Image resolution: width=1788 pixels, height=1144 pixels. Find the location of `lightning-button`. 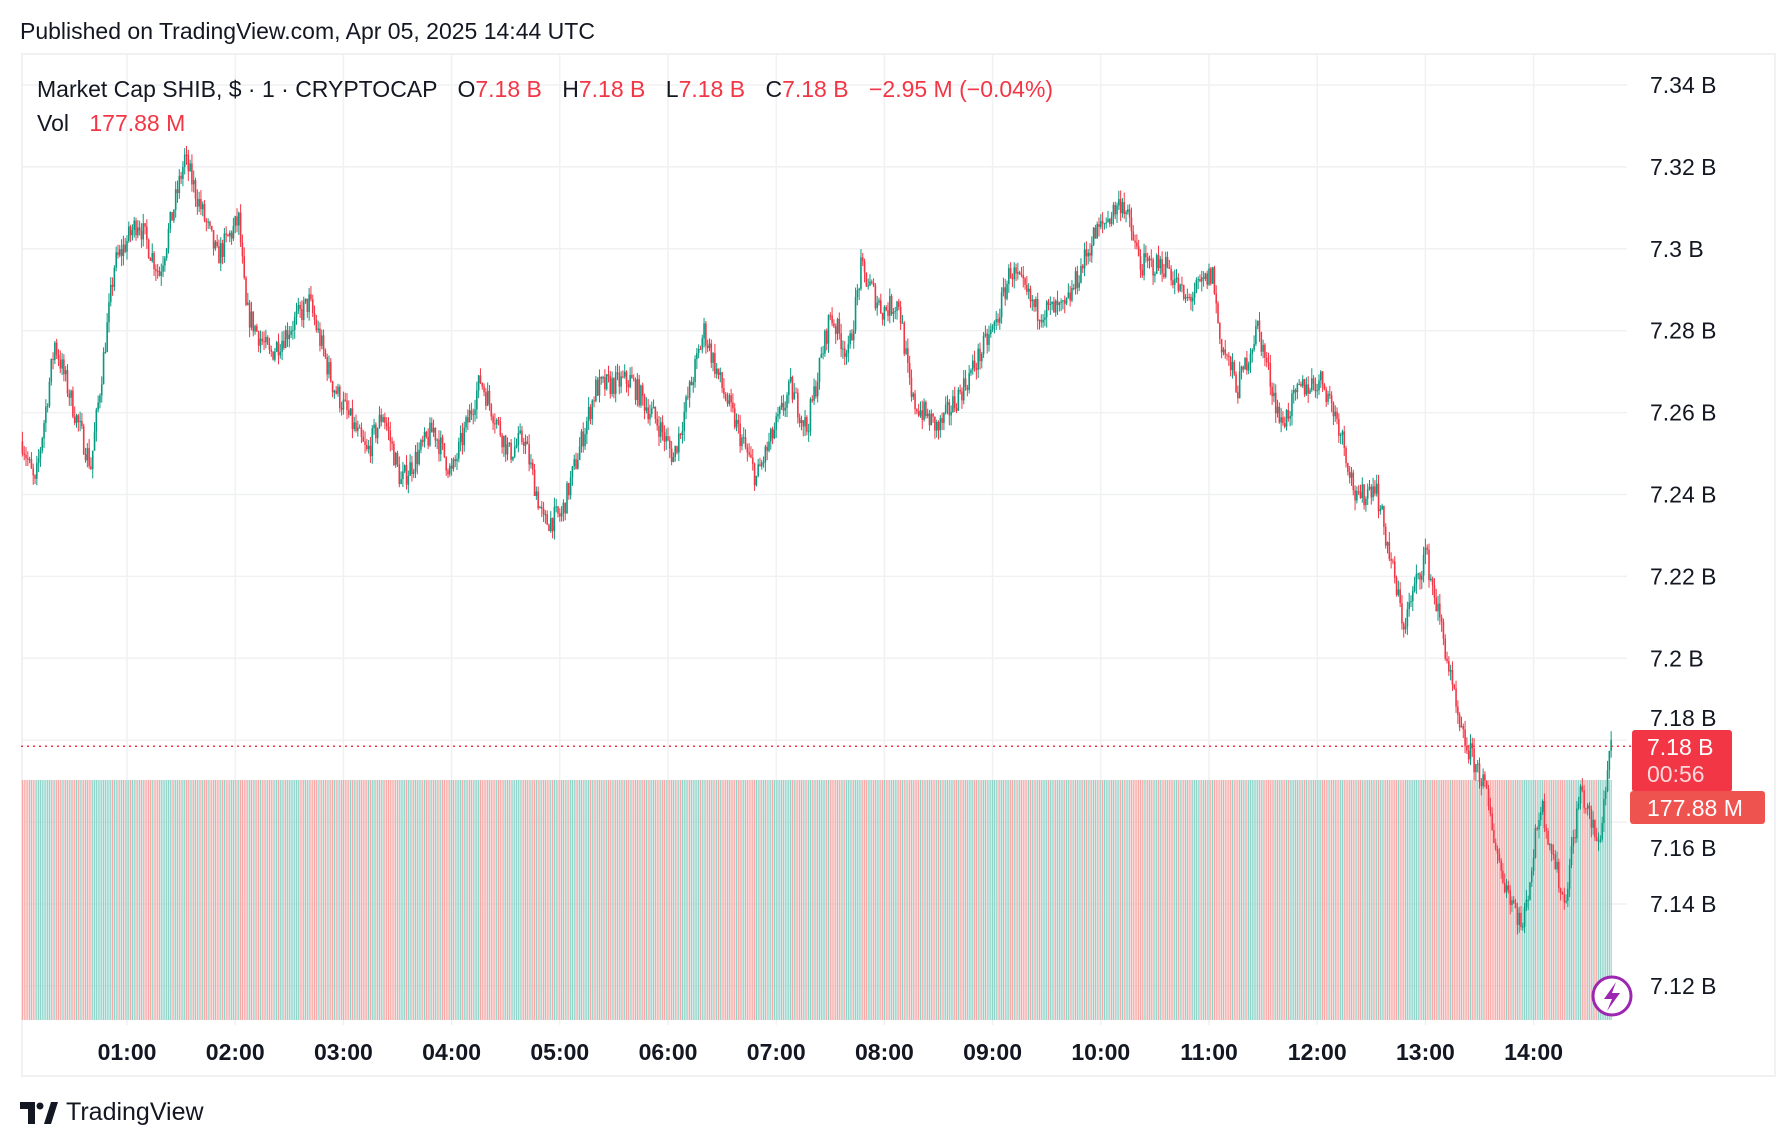

lightning-button is located at coordinates (1612, 996).